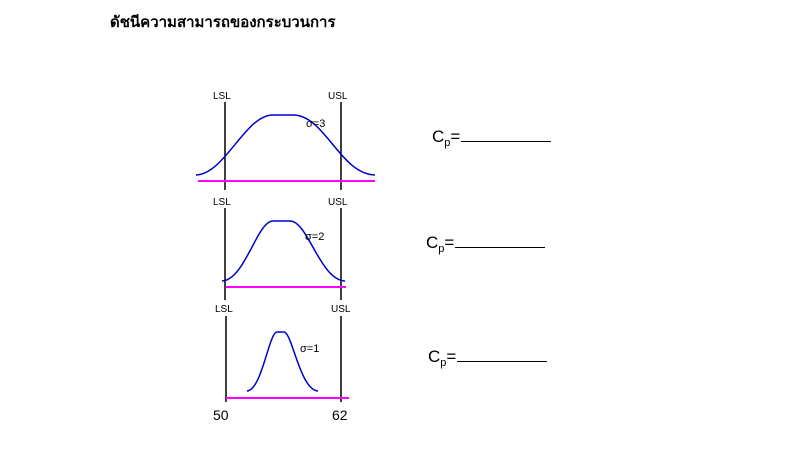  I want to click on slide-title: ดัชนีความสามารถของกระบวนการ, so click(223, 22).